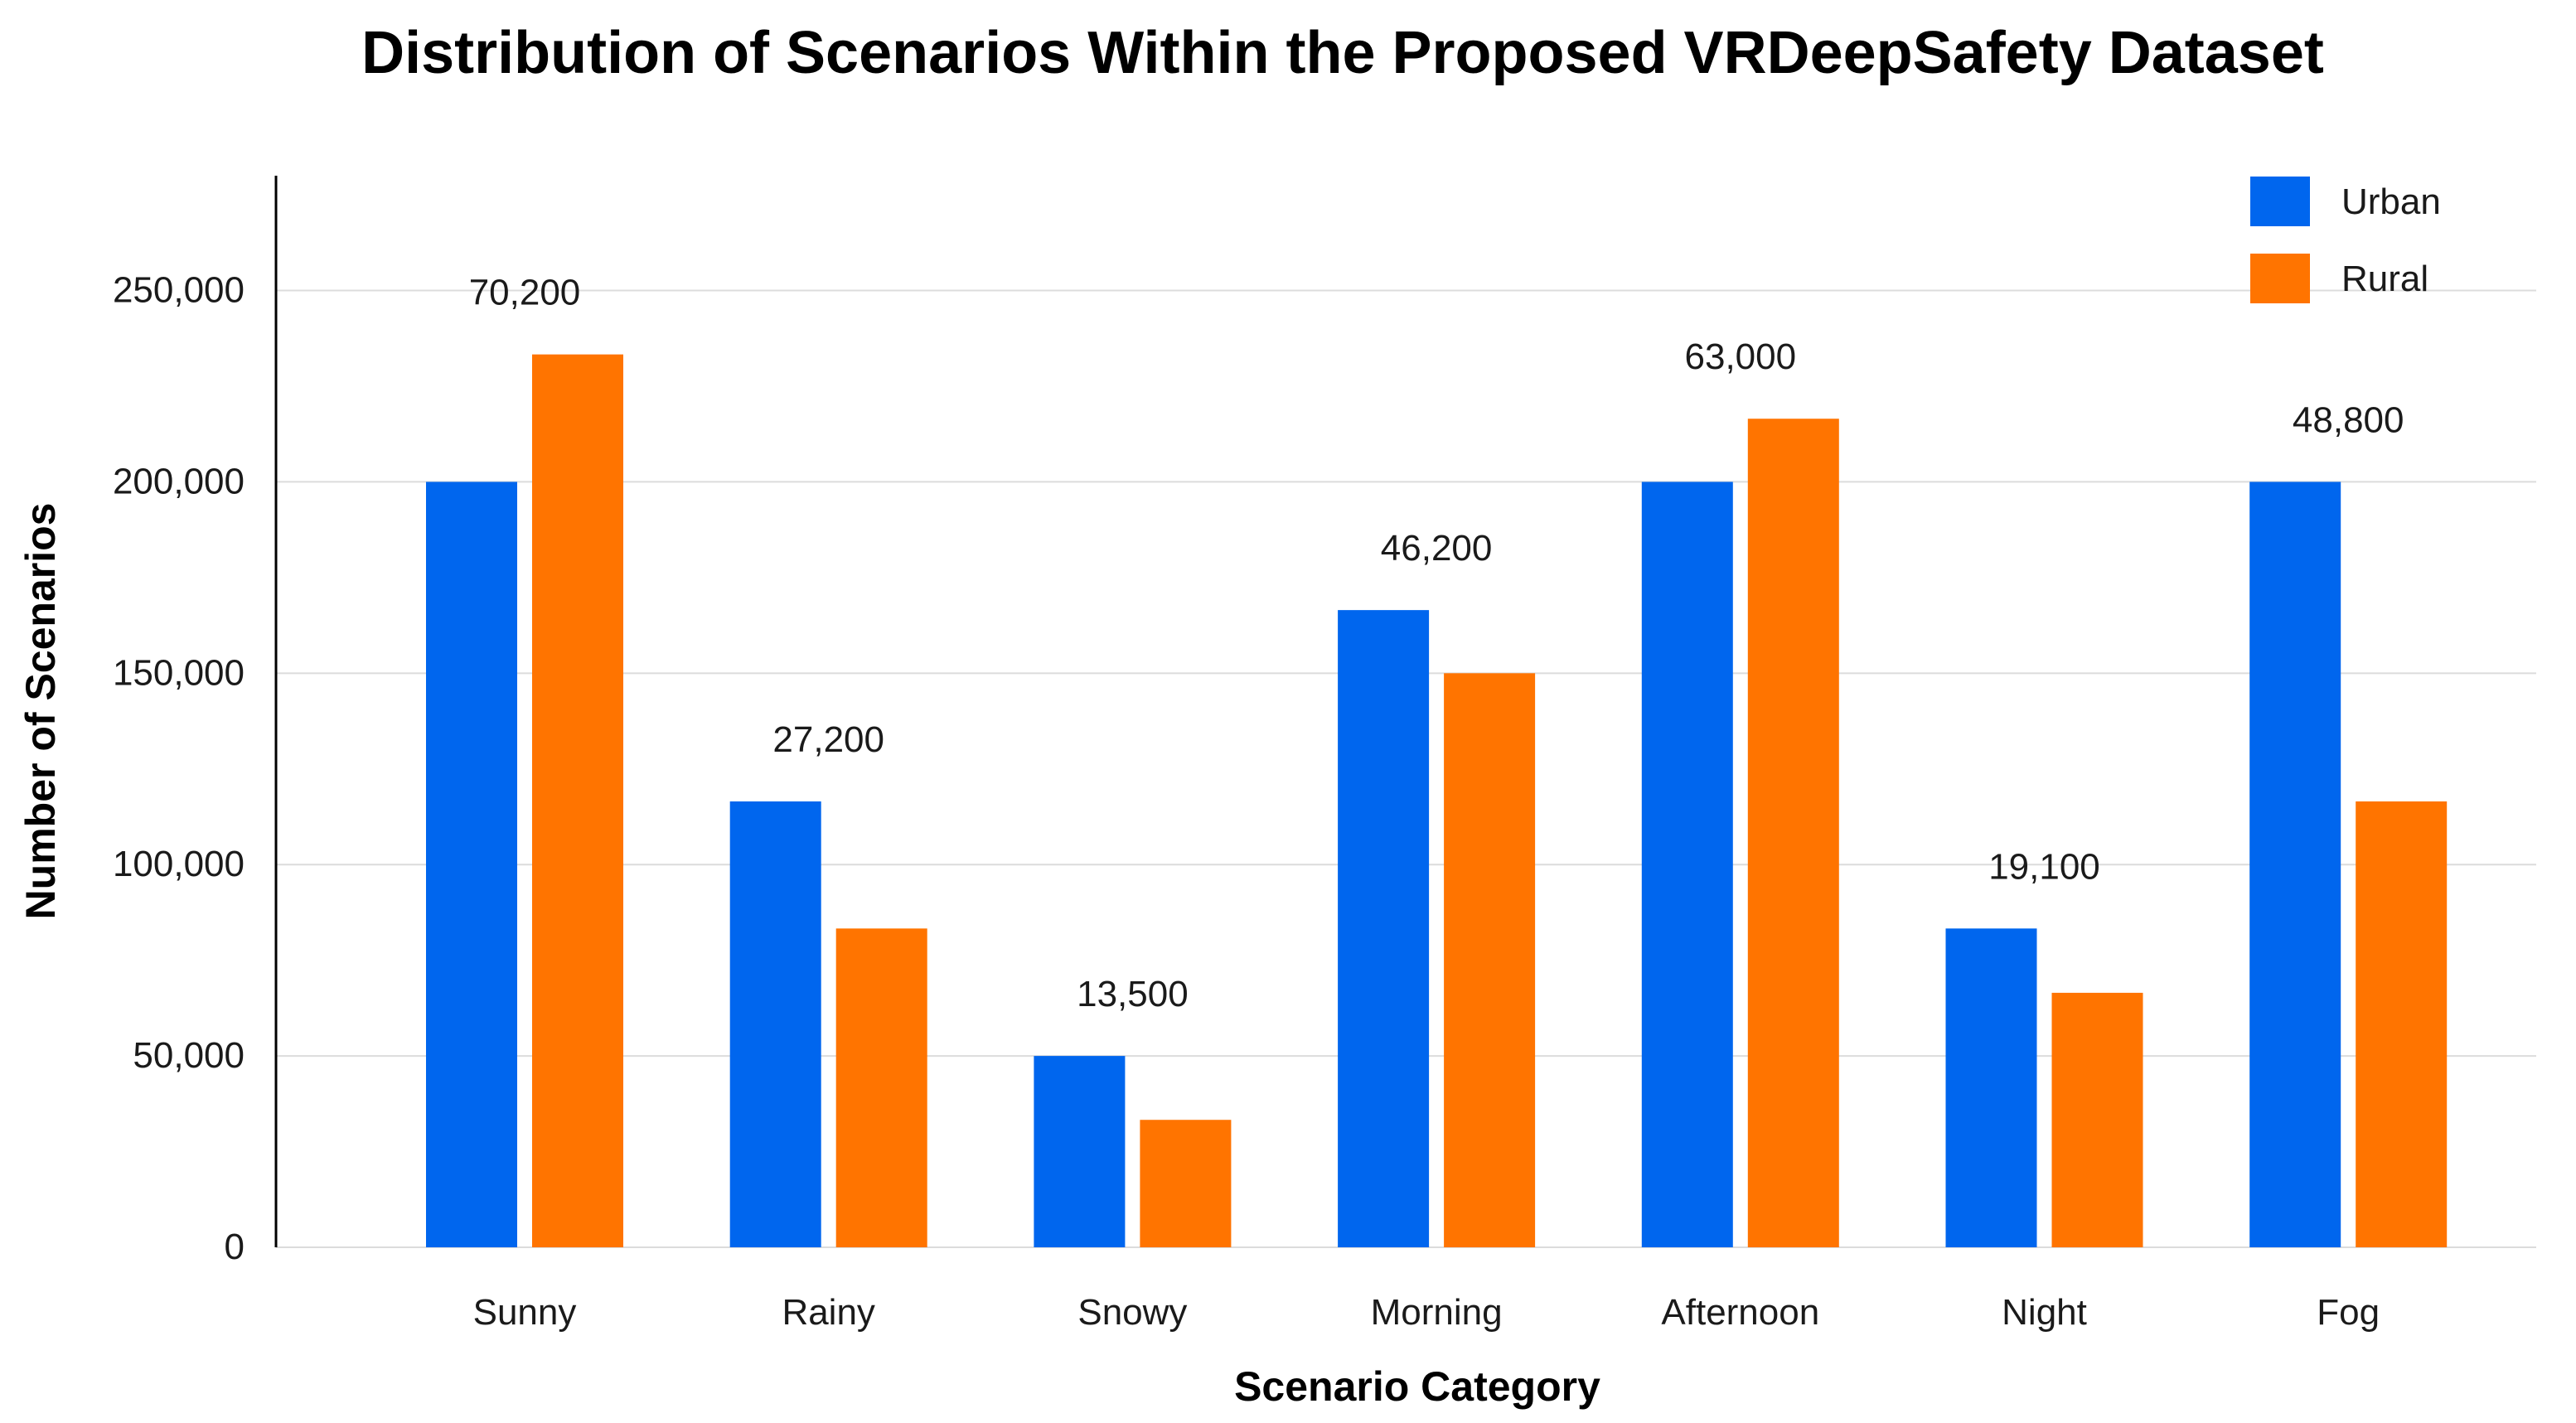 This screenshot has width=2576, height=1423. What do you see at coordinates (179, 768) in the screenshot?
I see `y-axis-ticks: 0 50,000 100,000 150,000 200,000 250,000` at bounding box center [179, 768].